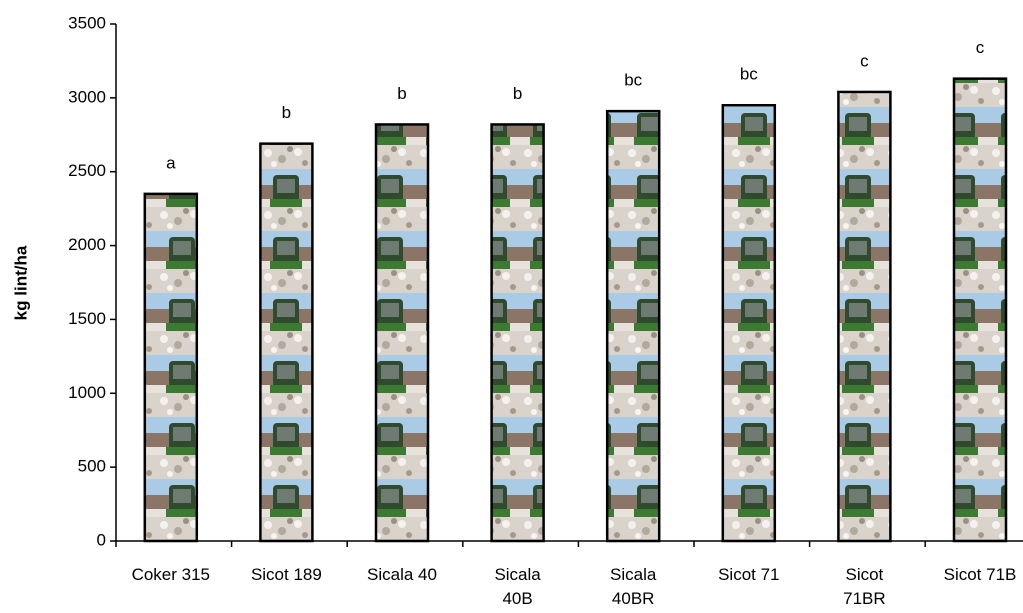  What do you see at coordinates (286, 574) in the screenshot?
I see `x-tick-label: Sicot 189` at bounding box center [286, 574].